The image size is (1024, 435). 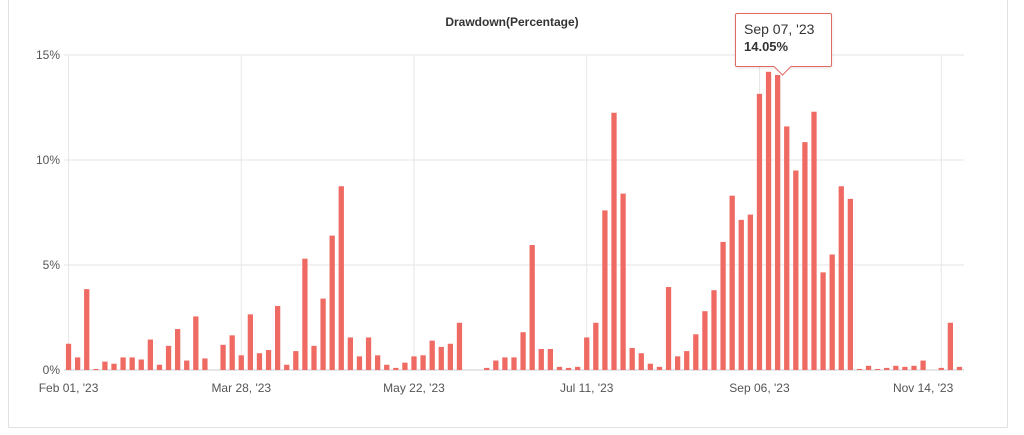 What do you see at coordinates (512, 22) in the screenshot?
I see `chart-title: Drawdown(Percentage)` at bounding box center [512, 22].